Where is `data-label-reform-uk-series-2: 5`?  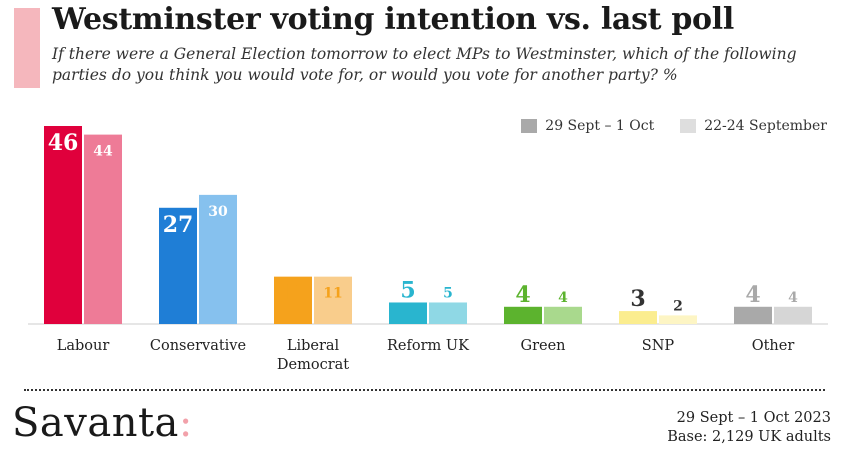 data-label-reform-uk-series-2: 5 is located at coordinates (448, 293).